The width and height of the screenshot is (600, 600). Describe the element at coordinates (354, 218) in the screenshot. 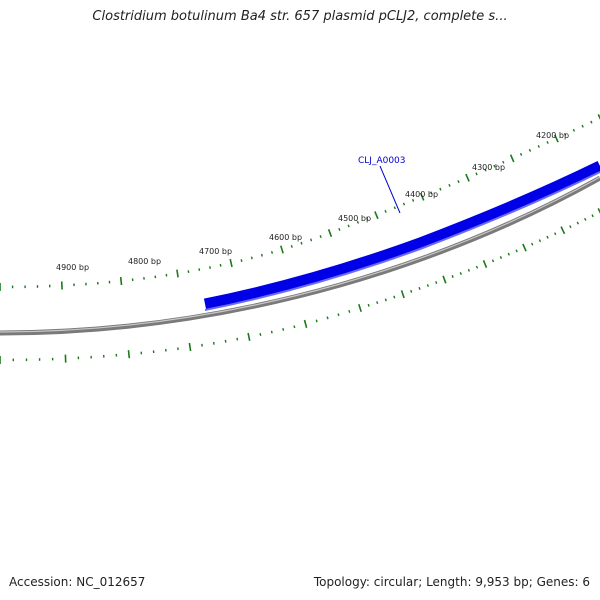

I see `tick-label: 4500 bp` at that location.